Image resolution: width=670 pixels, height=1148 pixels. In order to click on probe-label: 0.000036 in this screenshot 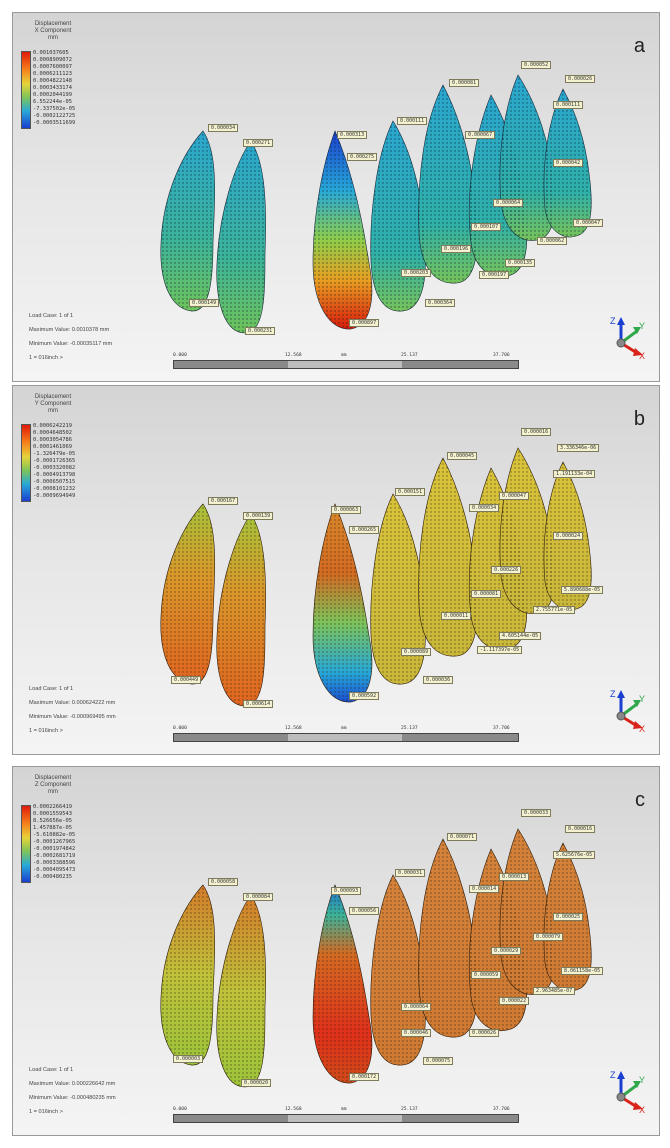, I will do `click(438, 680)`.